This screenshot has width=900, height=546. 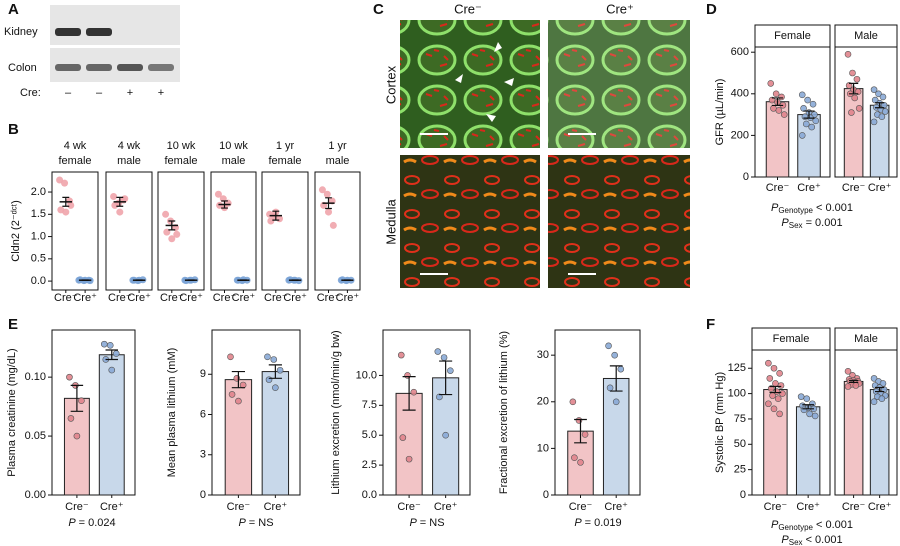 I want to click on stat-value: < 0.001, so click(x=824, y=540).